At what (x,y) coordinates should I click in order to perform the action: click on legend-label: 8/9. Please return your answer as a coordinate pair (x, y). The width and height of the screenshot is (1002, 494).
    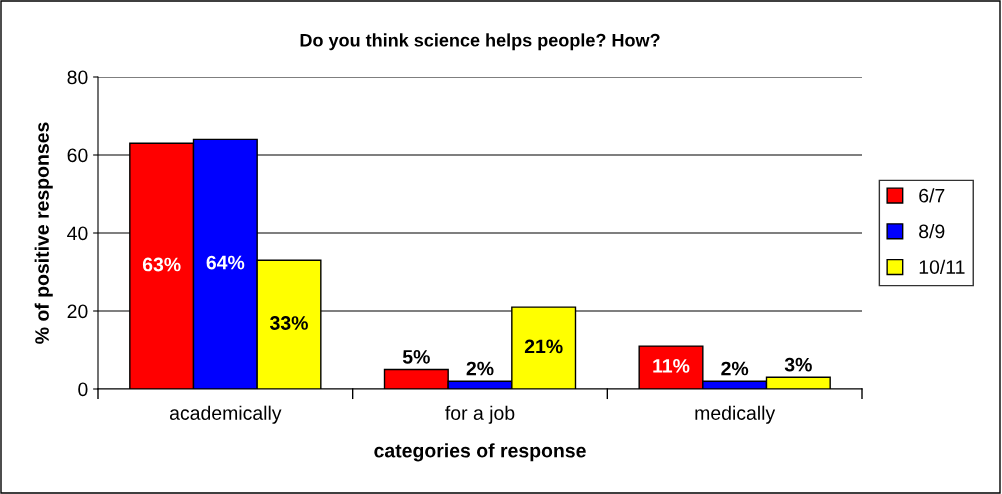
    Looking at the image, I should click on (932, 231).